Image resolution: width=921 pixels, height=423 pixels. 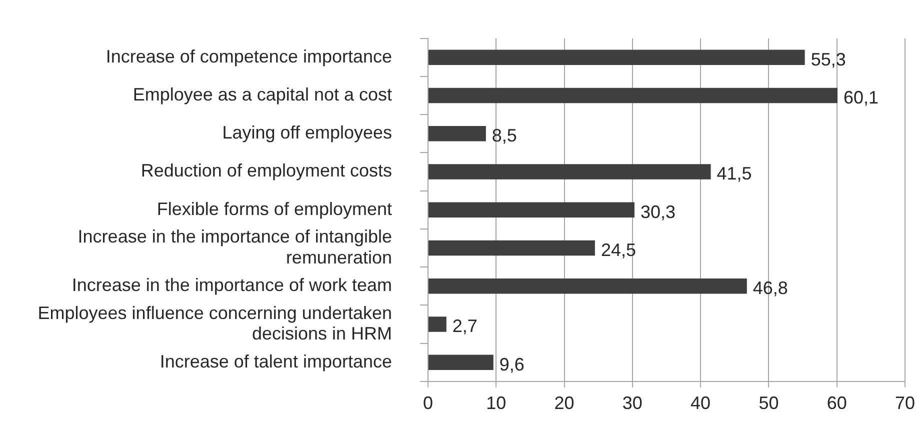 I want to click on x-tick-label: 20, so click(x=564, y=403).